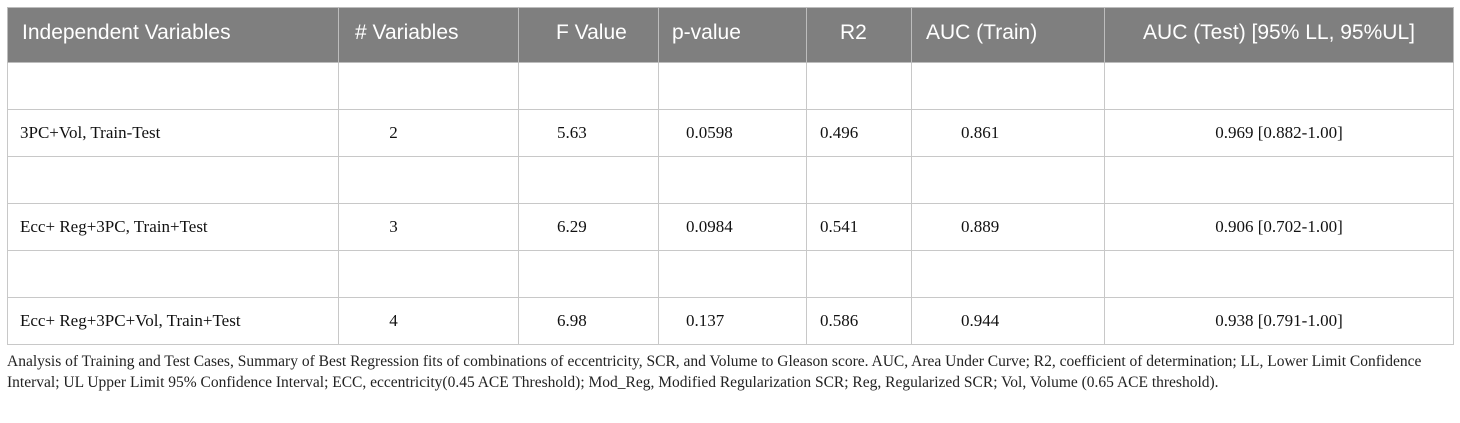 The height and width of the screenshot is (423, 1460). Describe the element at coordinates (428, 321) in the screenshot. I see `cell-num-variables: 4` at that location.